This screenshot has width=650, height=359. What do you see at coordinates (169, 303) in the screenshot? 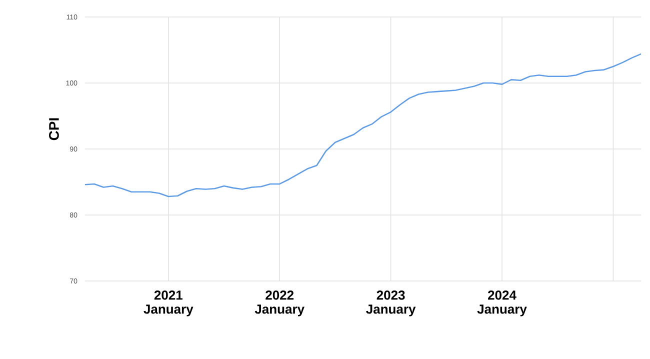
I see `x-tick-label: 2021 January` at bounding box center [169, 303].